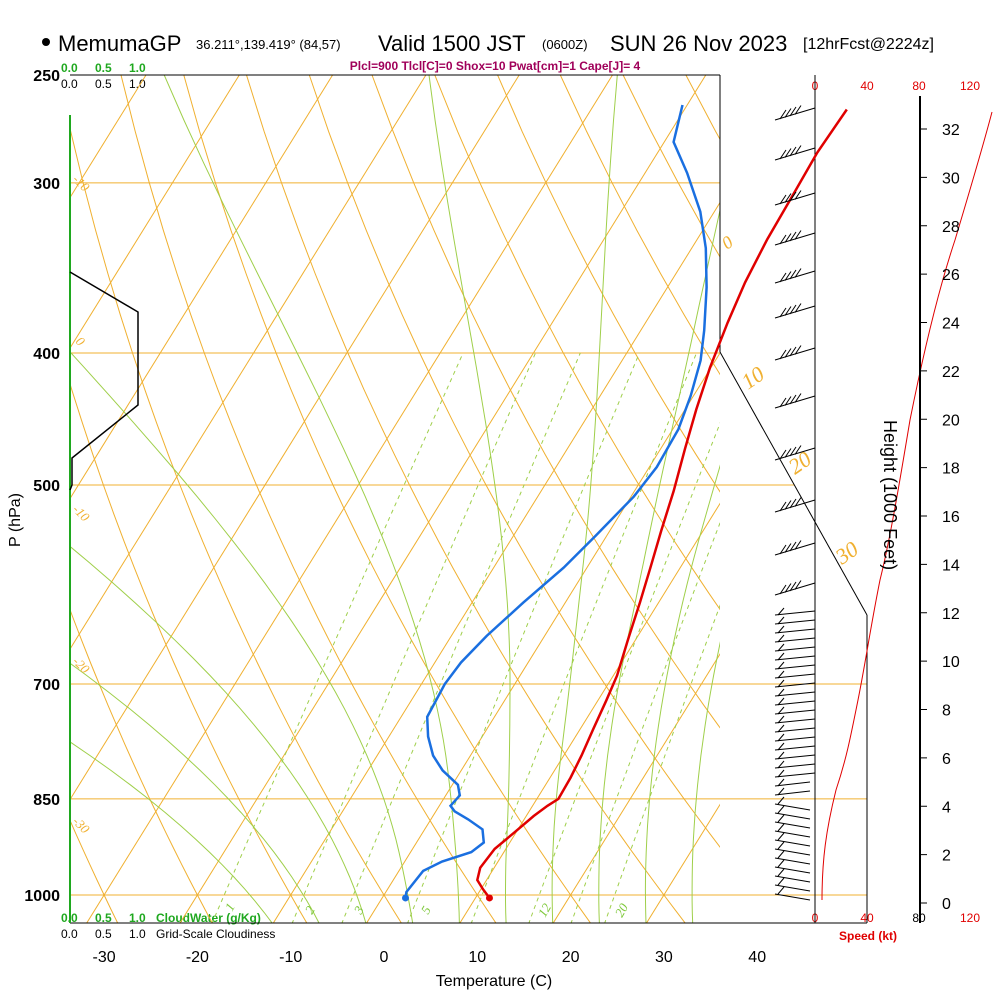  Describe the element at coordinates (489, 898) in the screenshot. I see `surface-temperature-point` at that location.